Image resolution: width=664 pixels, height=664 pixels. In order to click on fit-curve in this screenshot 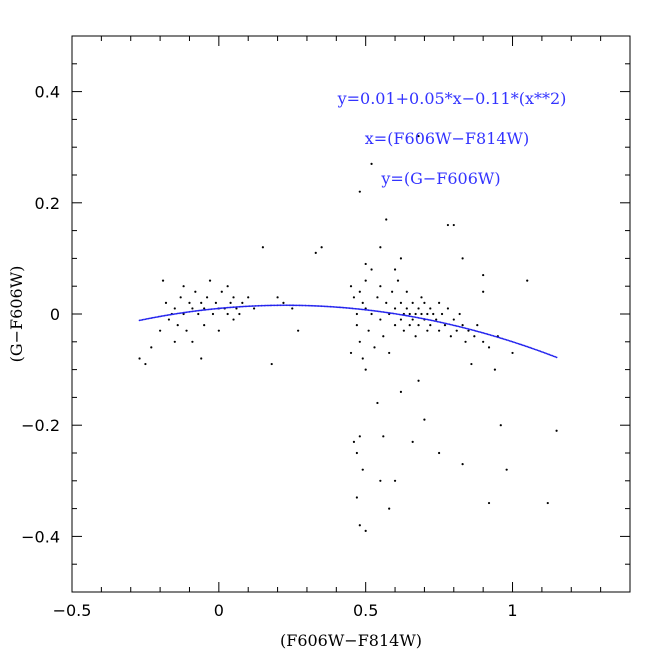, I will do `click(348, 331)`.